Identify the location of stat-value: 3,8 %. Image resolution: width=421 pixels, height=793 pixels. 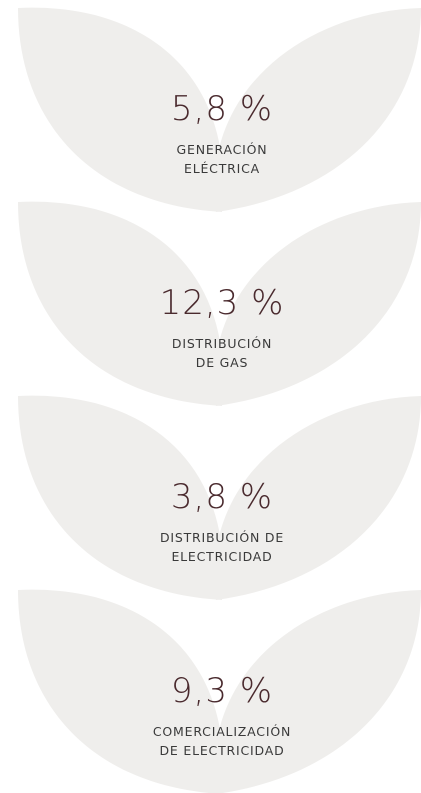
(222, 497).